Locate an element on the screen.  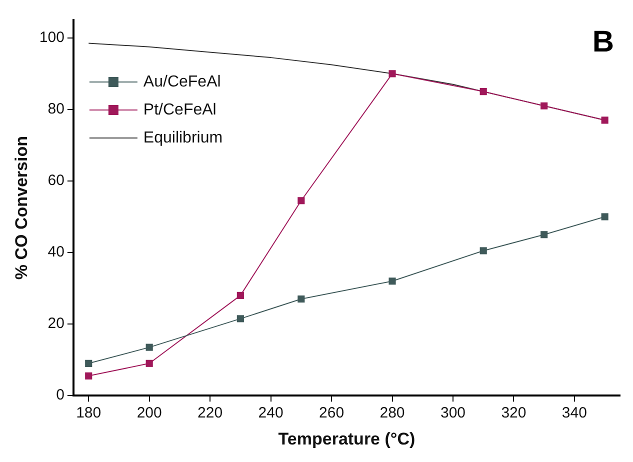
x-axis-title: Temperature (°C) is located at coordinates (347, 438).